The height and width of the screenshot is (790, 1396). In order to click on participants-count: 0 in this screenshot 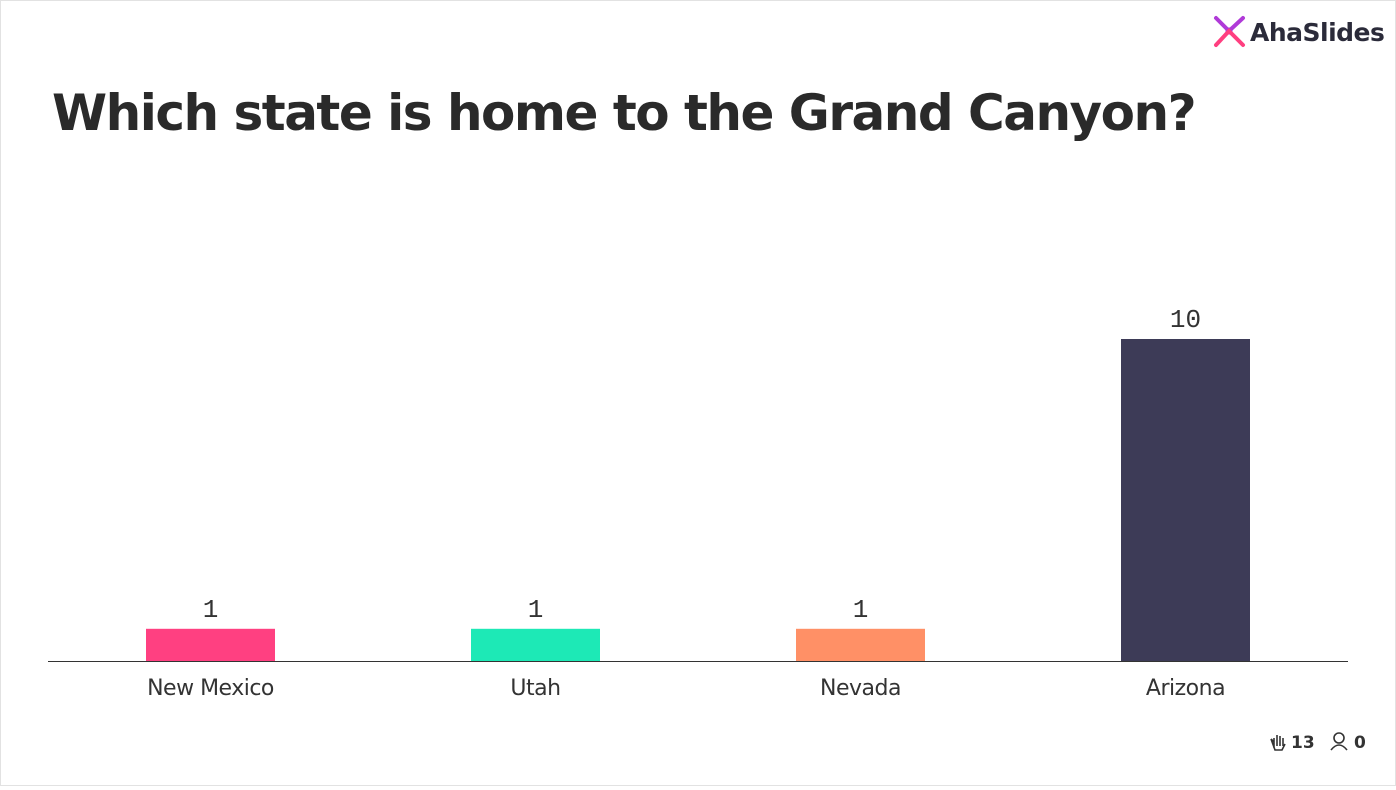, I will do `click(1360, 743)`.